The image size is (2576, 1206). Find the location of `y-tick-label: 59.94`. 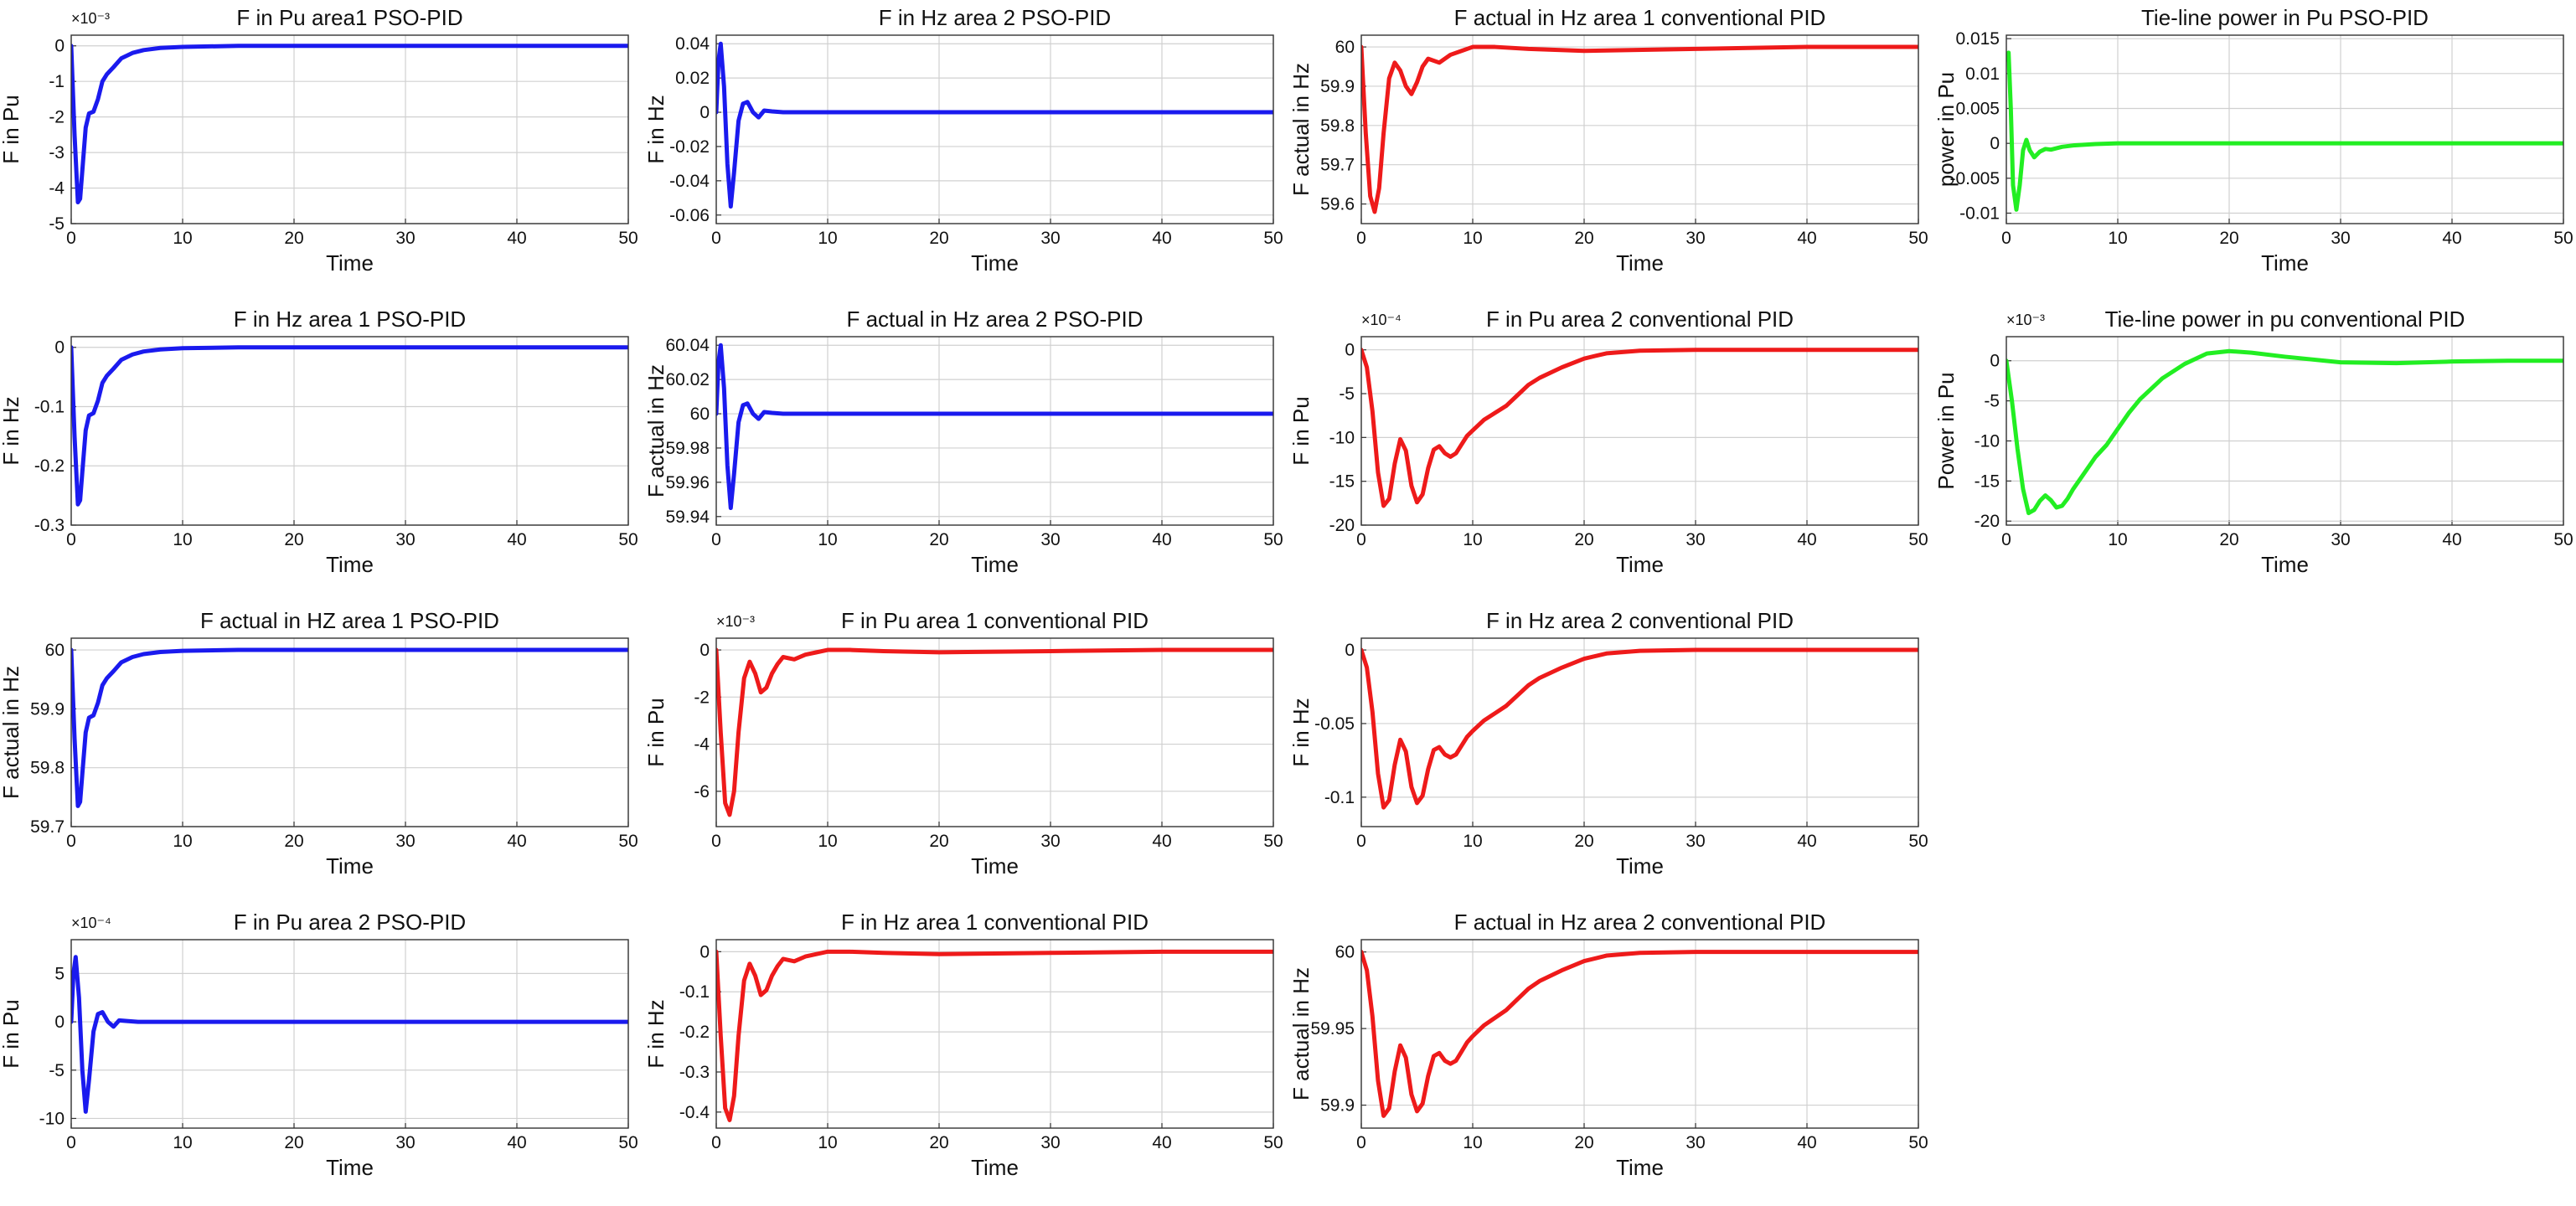

y-tick-label: 59.94 is located at coordinates (687, 517).